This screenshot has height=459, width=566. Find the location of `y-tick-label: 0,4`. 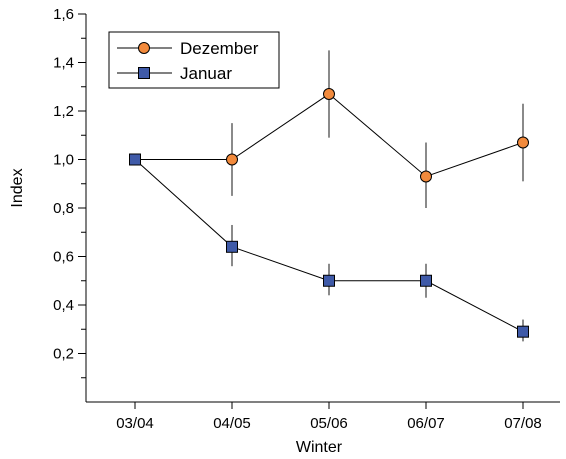

y-tick-label: 0,4 is located at coordinates (63, 305).